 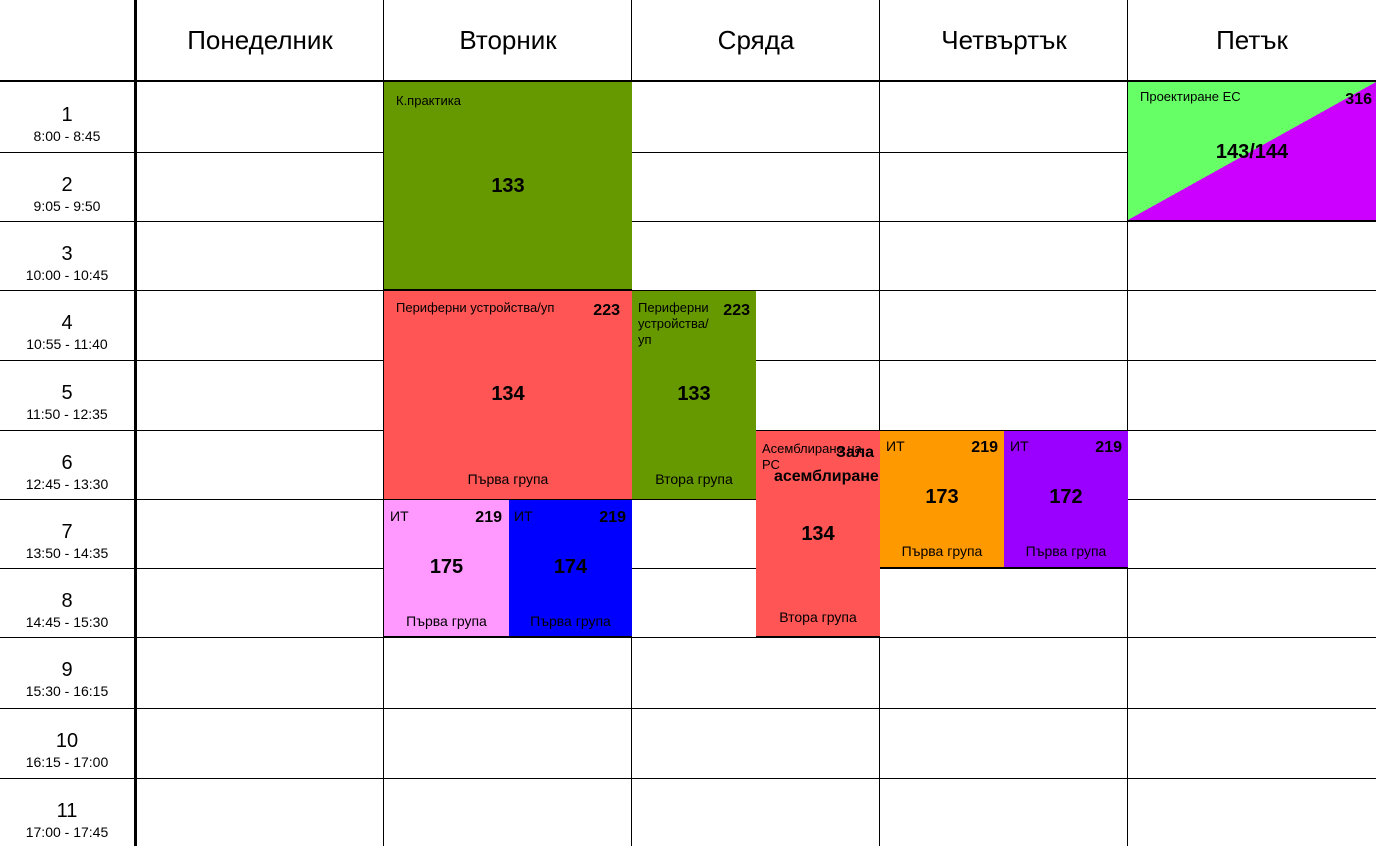 I want to click on lesson-code: 172, so click(x=1066, y=497).